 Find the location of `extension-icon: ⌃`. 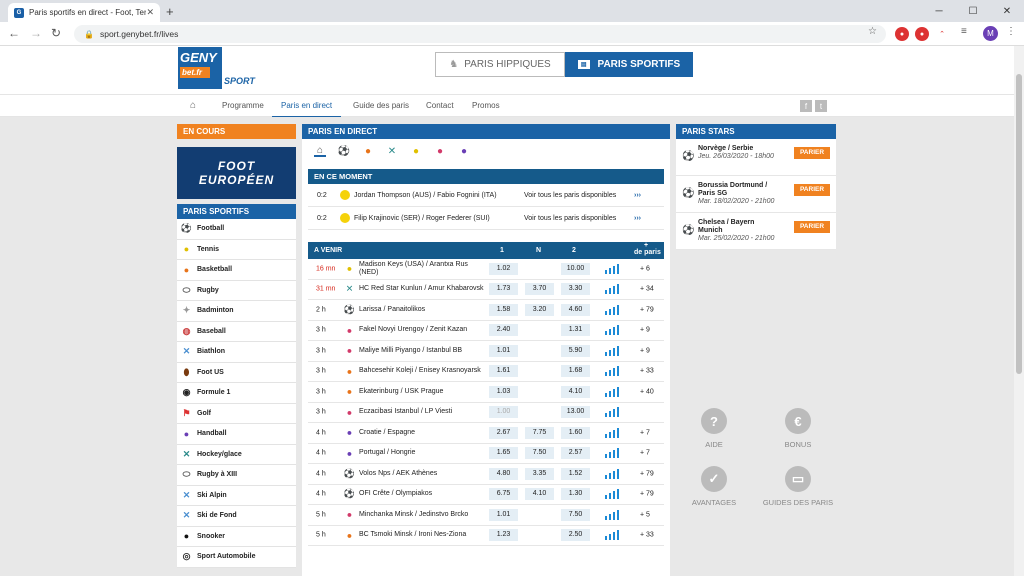

extension-icon: ⌃ is located at coordinates (942, 34).